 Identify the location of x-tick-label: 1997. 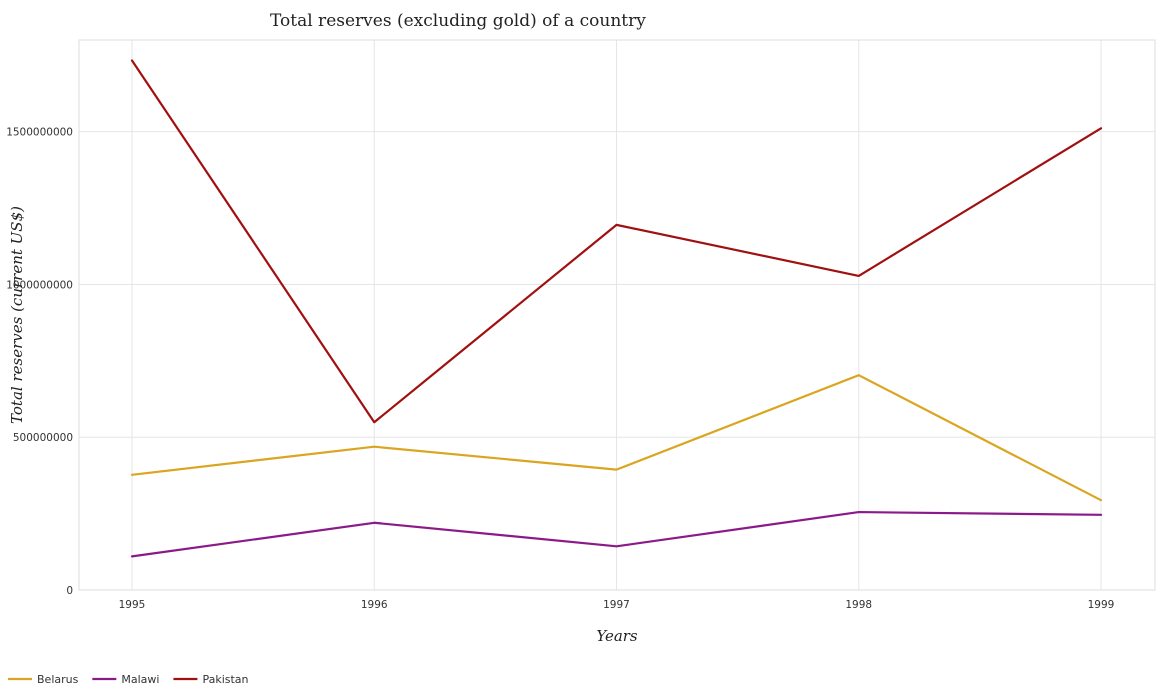
(616, 605).